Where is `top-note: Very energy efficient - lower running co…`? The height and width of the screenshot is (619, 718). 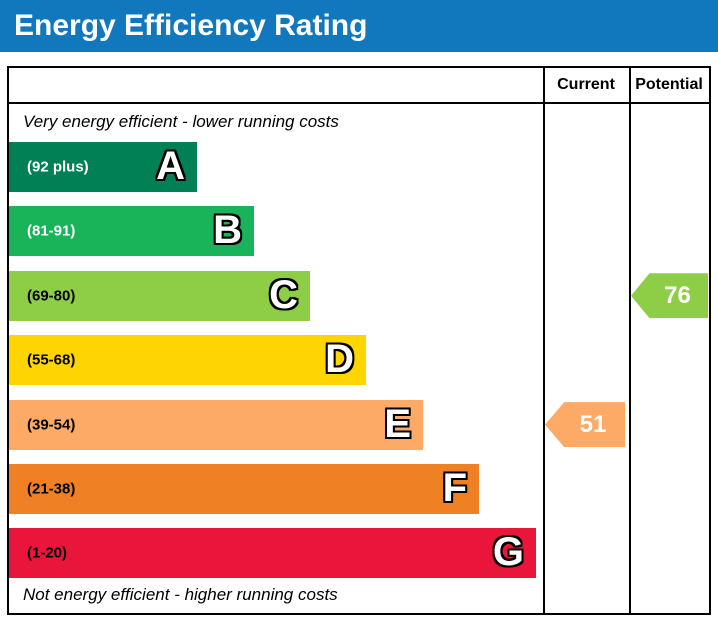 top-note: Very energy efficient - lower running co… is located at coordinates (181, 121).